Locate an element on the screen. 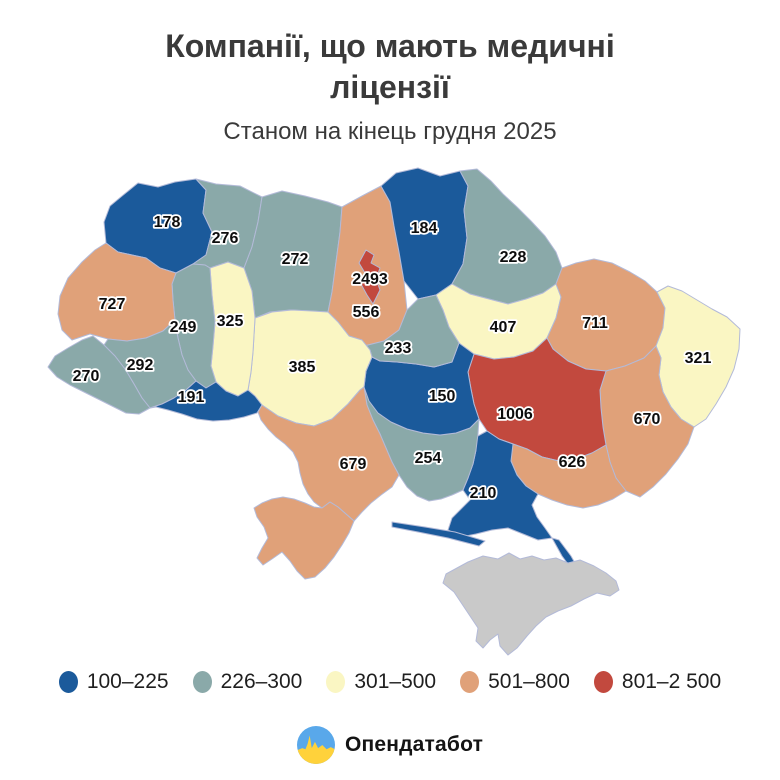 Image resolution: width=780 pixels, height=780 pixels. region-khmelnytskyi-value: 325 is located at coordinates (230, 321).